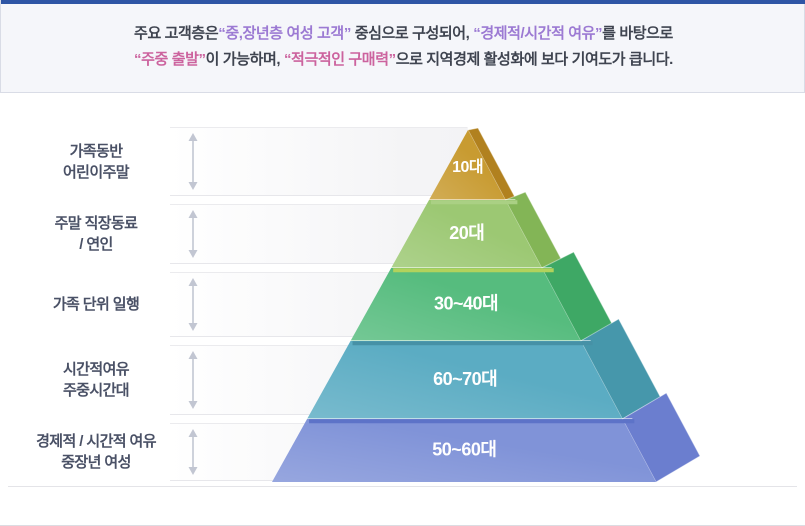  I want to click on pyramid-level-label: 30~40대, so click(466, 304).